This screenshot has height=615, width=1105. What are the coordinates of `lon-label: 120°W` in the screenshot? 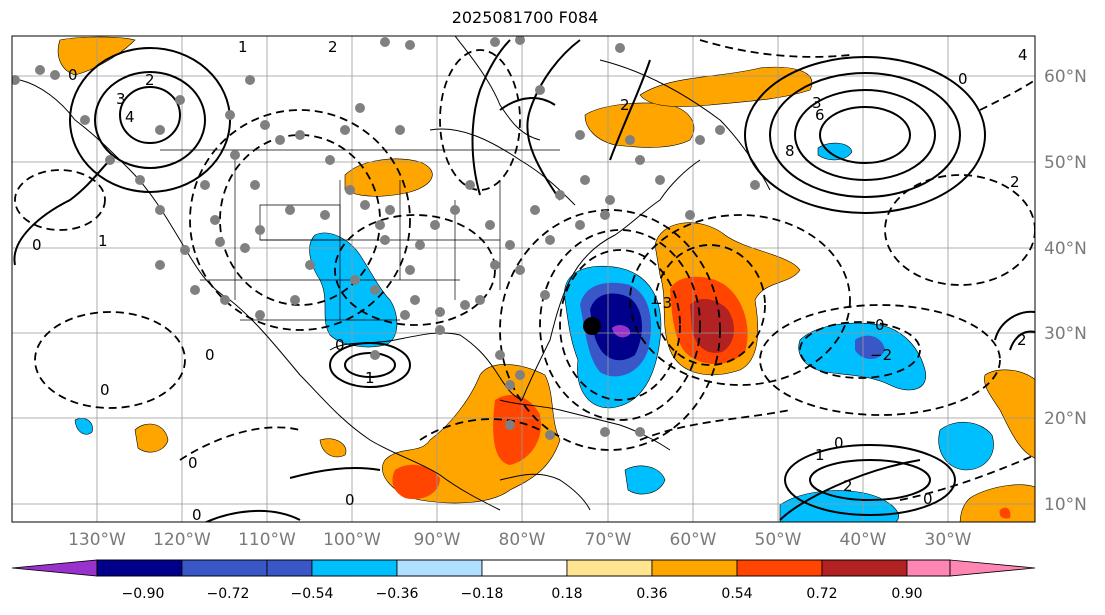 It's located at (182, 540).